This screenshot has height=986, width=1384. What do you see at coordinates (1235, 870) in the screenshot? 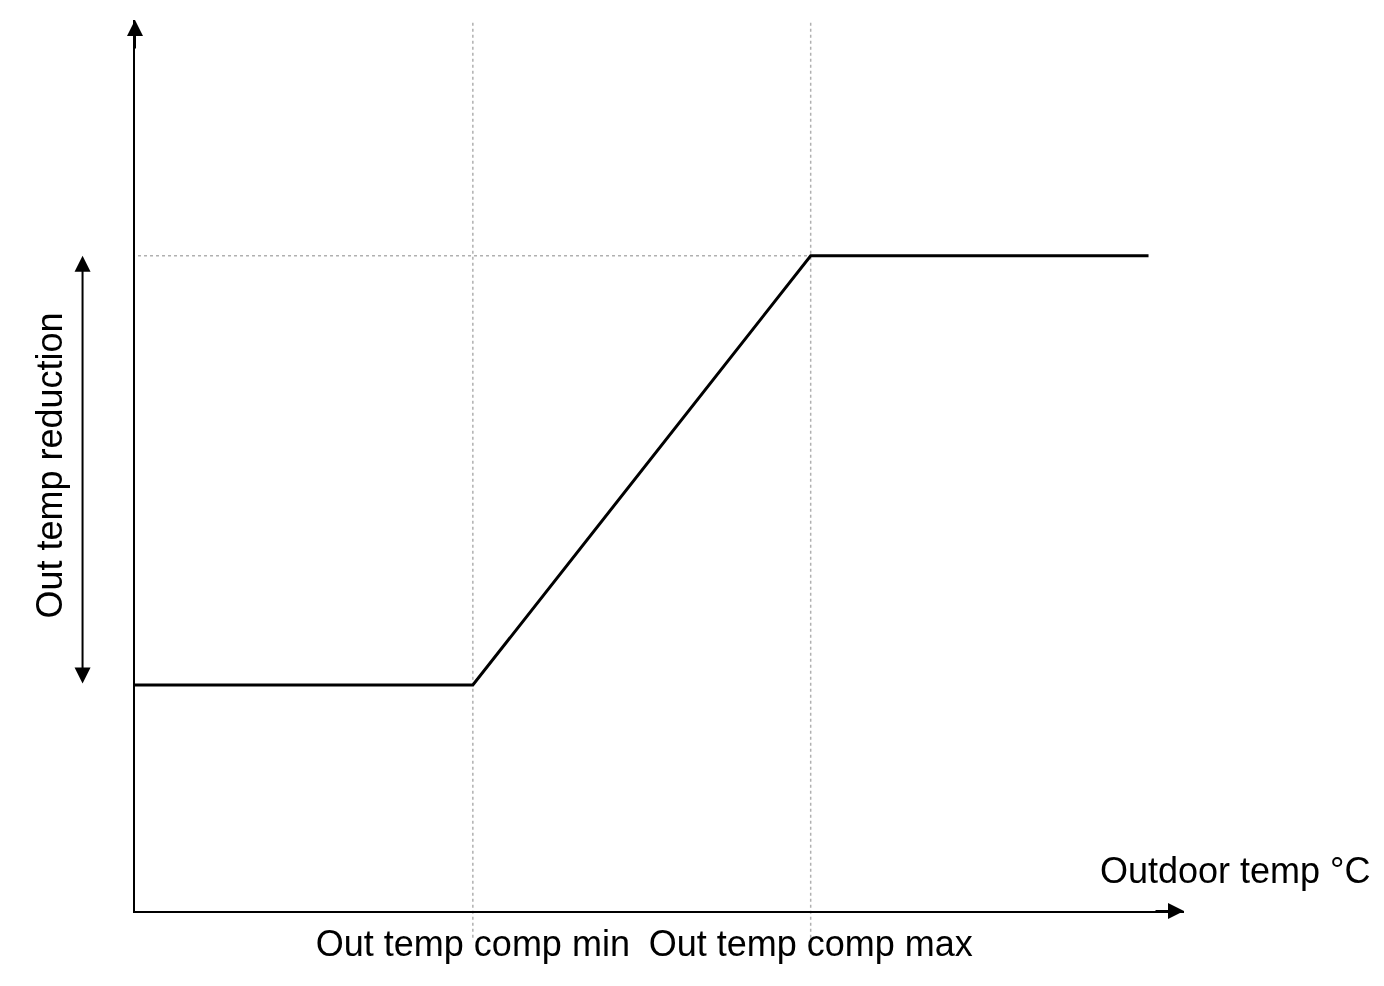
I see `x-axis-title: Outdoor temp °C` at bounding box center [1235, 870].